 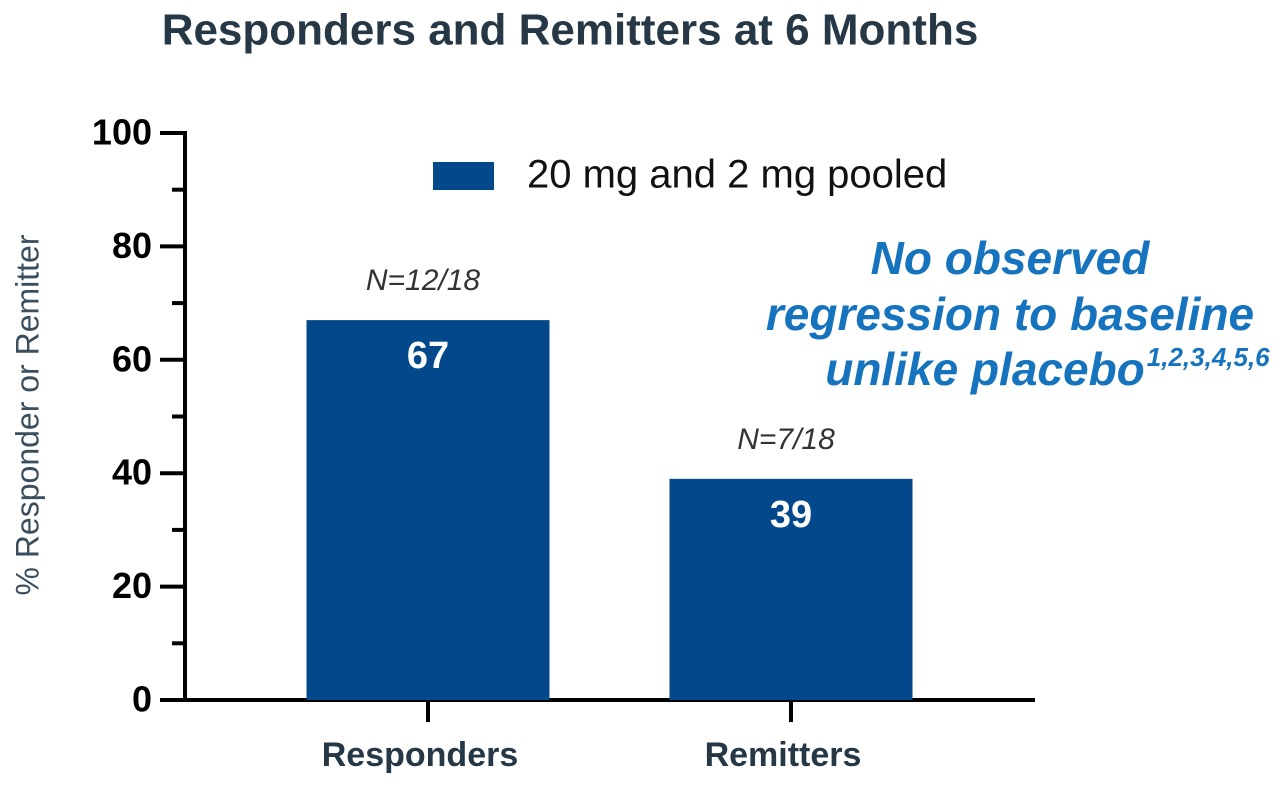 What do you see at coordinates (985, 369) in the screenshot?
I see `callout-line: unlike placebo` at bounding box center [985, 369].